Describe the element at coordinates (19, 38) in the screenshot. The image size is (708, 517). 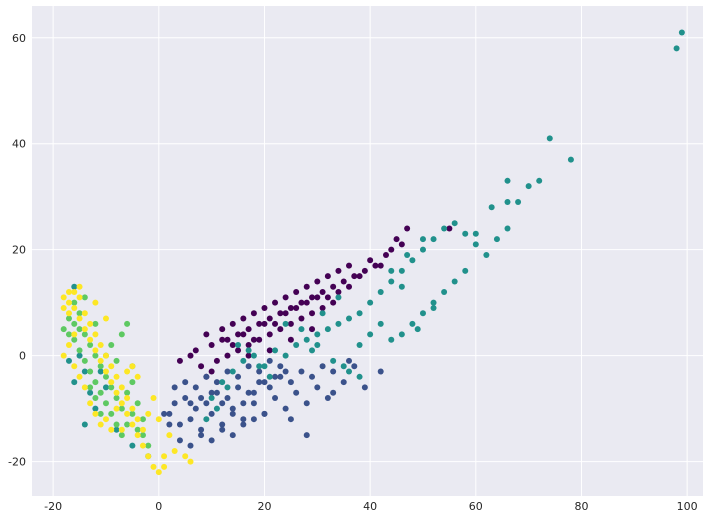
I see `y-tick-label: 60` at that location.